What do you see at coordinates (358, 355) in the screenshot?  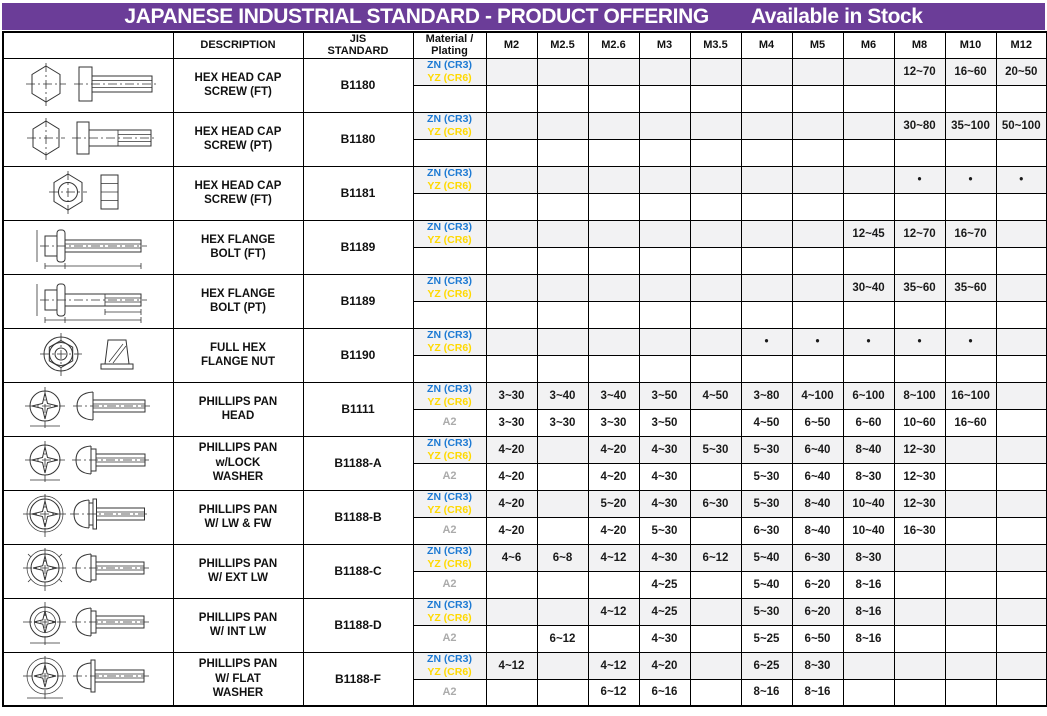 I see `jis-standard-code: B1190` at bounding box center [358, 355].